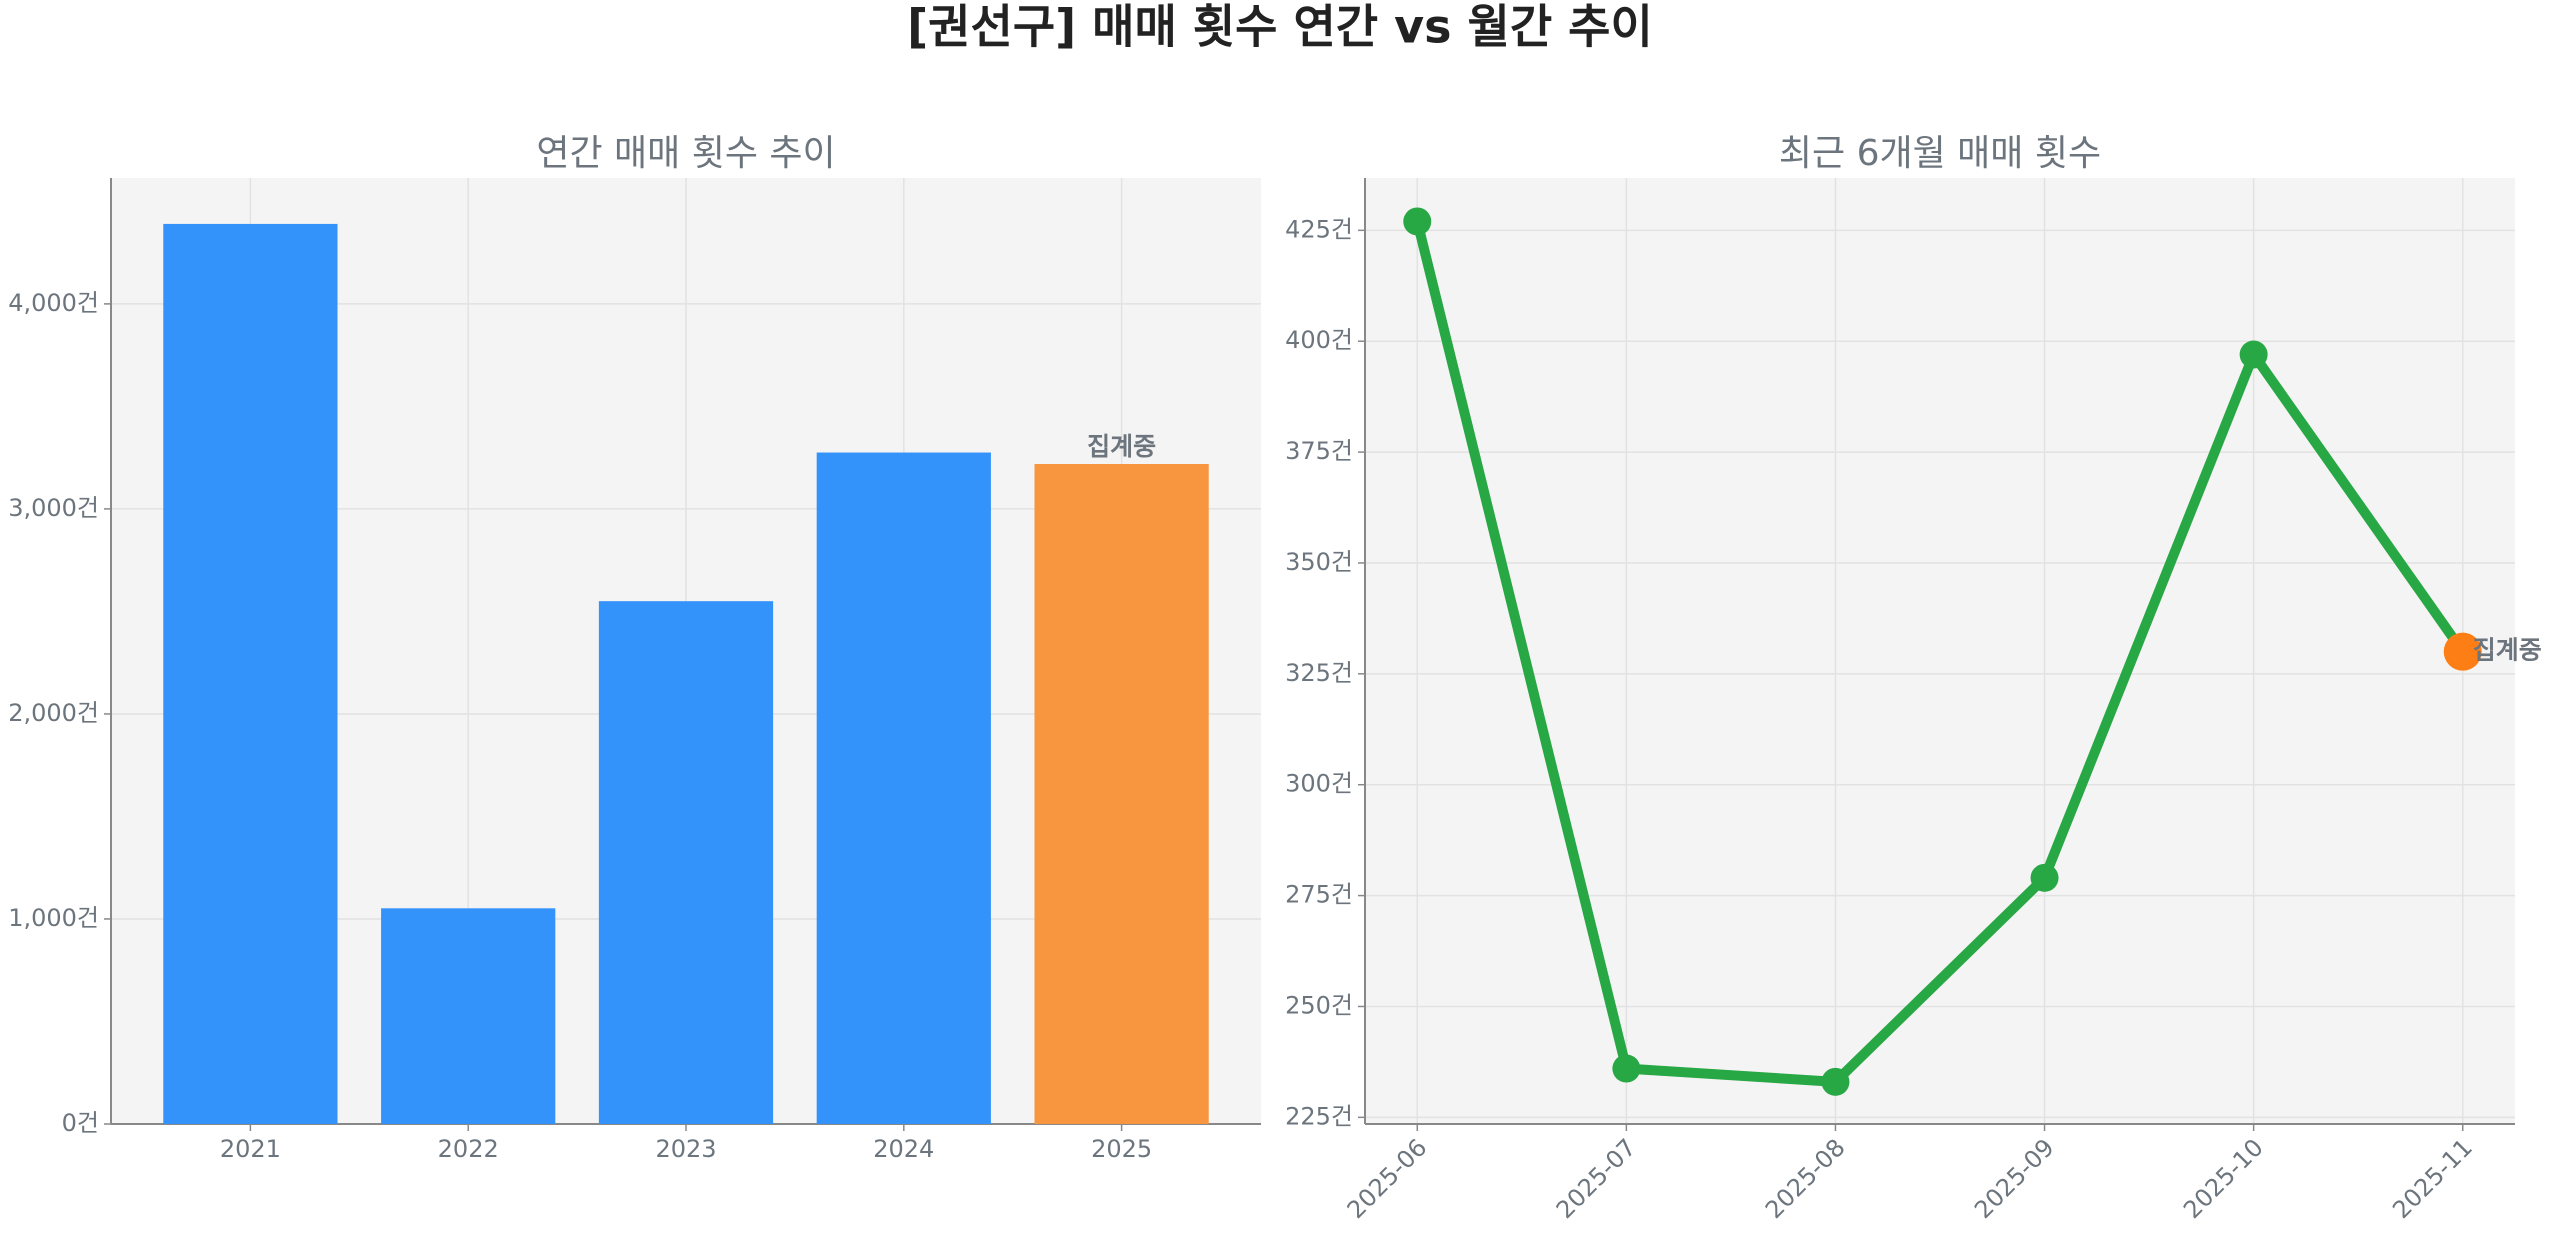 The width and height of the screenshot is (2560, 1234). Describe the element at coordinates (53, 918) in the screenshot. I see `y-tick-label: 1,000건` at that location.